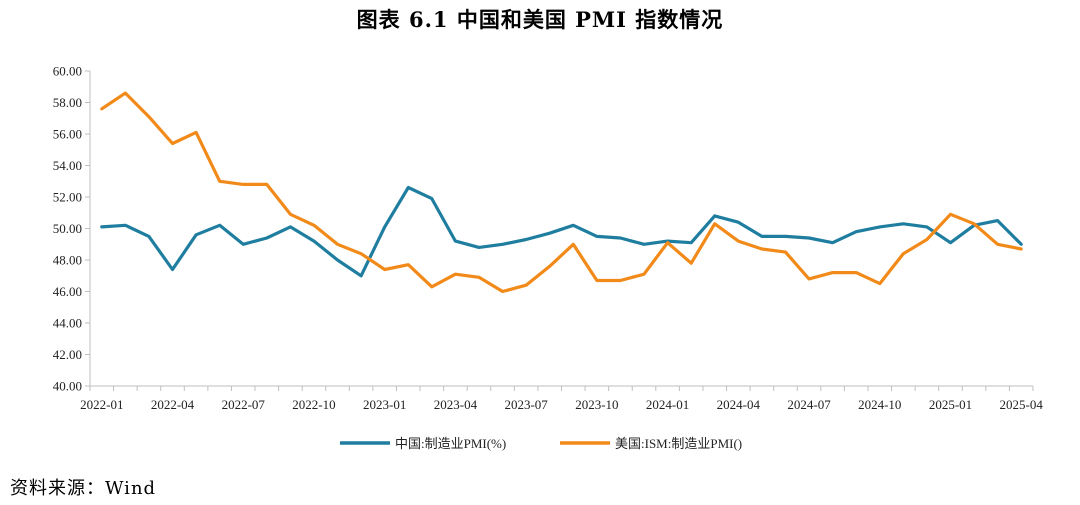  I want to click on y-tick-label: 58.00, so click(67, 102).